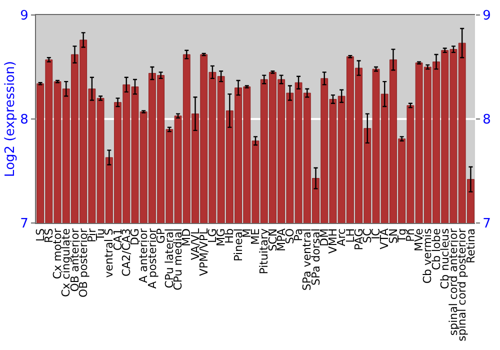 This screenshot has height=350, width=500. What do you see at coordinates (486, 16) in the screenshot?
I see `y2-tick-label: 9` at bounding box center [486, 16].